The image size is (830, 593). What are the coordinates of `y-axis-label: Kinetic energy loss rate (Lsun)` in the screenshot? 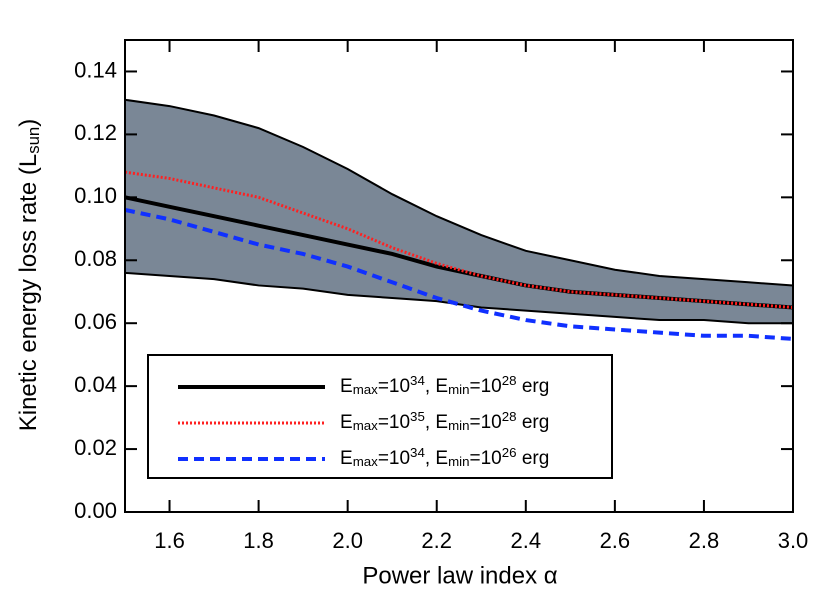 It's located at (28, 275).